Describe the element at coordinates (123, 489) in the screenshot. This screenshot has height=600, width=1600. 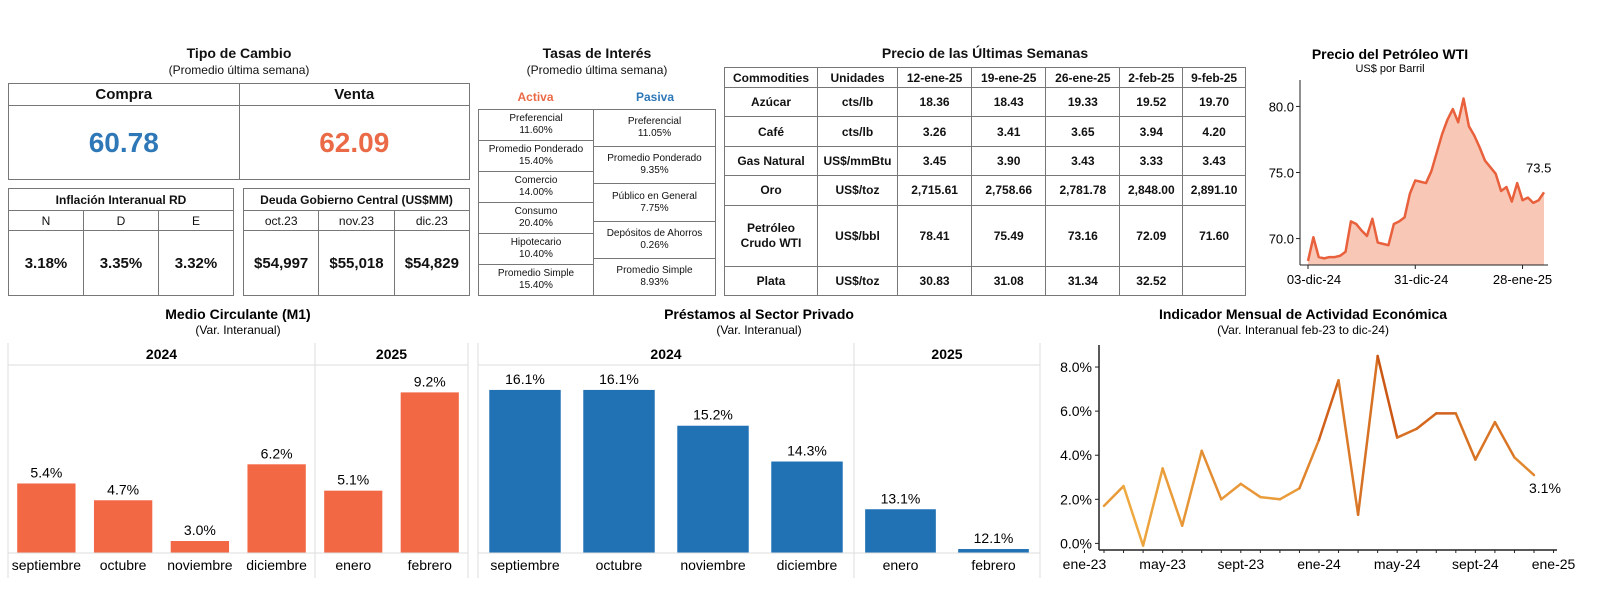
I see `bar-value-label: 4.7%` at that location.